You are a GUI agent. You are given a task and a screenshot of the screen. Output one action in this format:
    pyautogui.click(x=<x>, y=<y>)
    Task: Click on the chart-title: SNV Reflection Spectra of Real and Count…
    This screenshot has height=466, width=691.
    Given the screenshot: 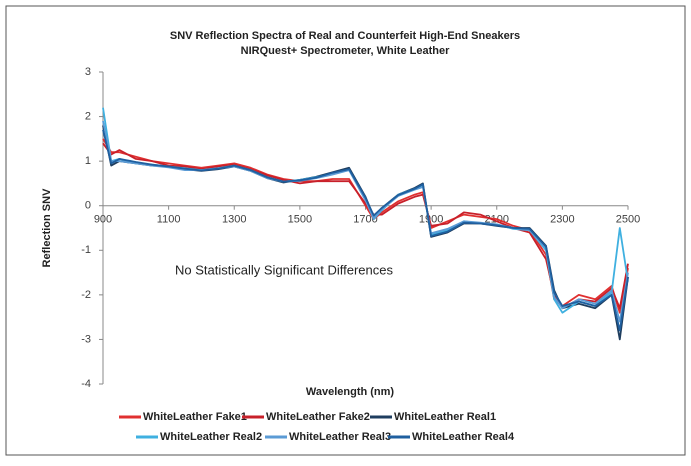 What is the action you would take?
    pyautogui.click(x=345, y=36)
    